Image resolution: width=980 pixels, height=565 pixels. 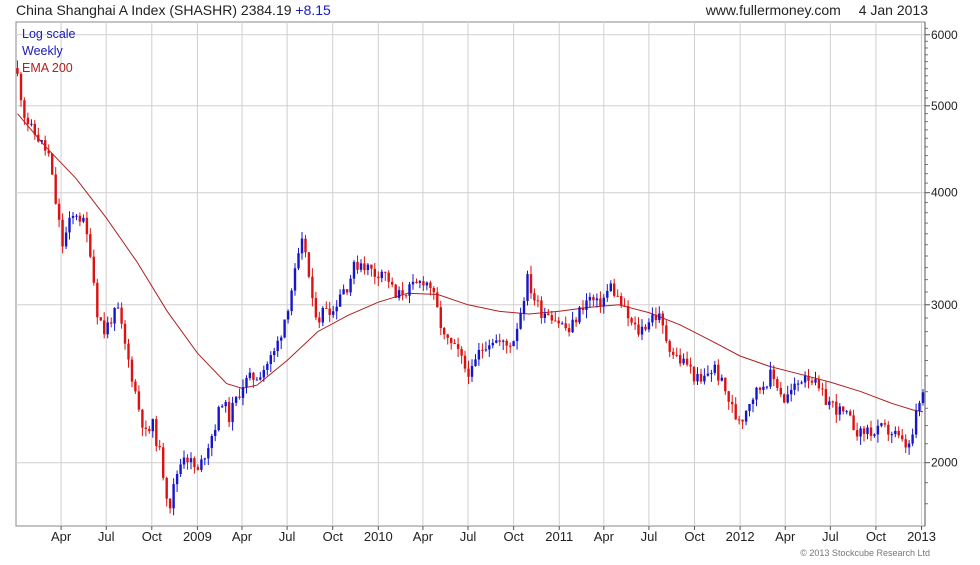 I want to click on website-link: www.fullermoney.com, so click(x=773, y=10).